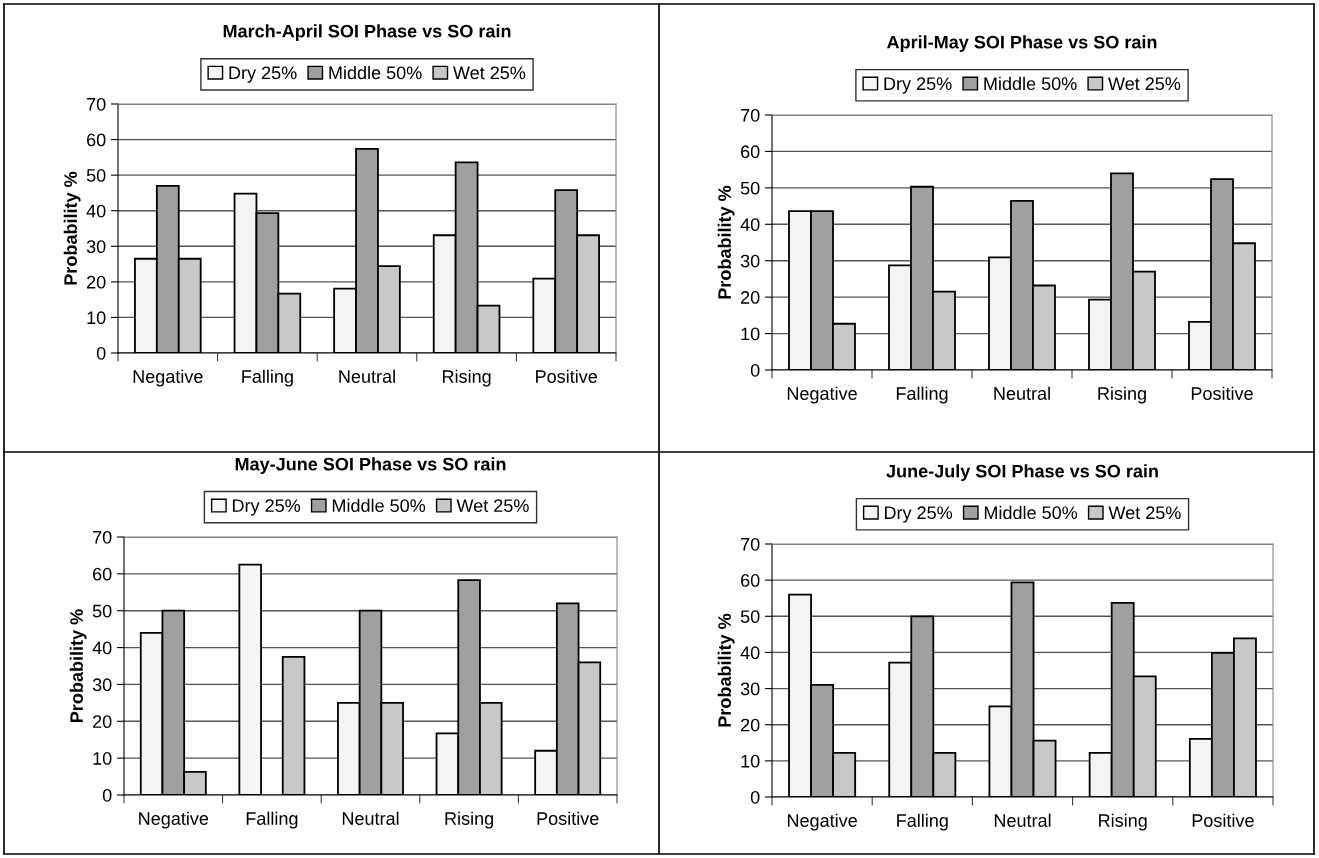 The image size is (1319, 858). Describe the element at coordinates (370, 466) in the screenshot. I see `chart-title: May-June SOI Phase vs SO rain` at that location.